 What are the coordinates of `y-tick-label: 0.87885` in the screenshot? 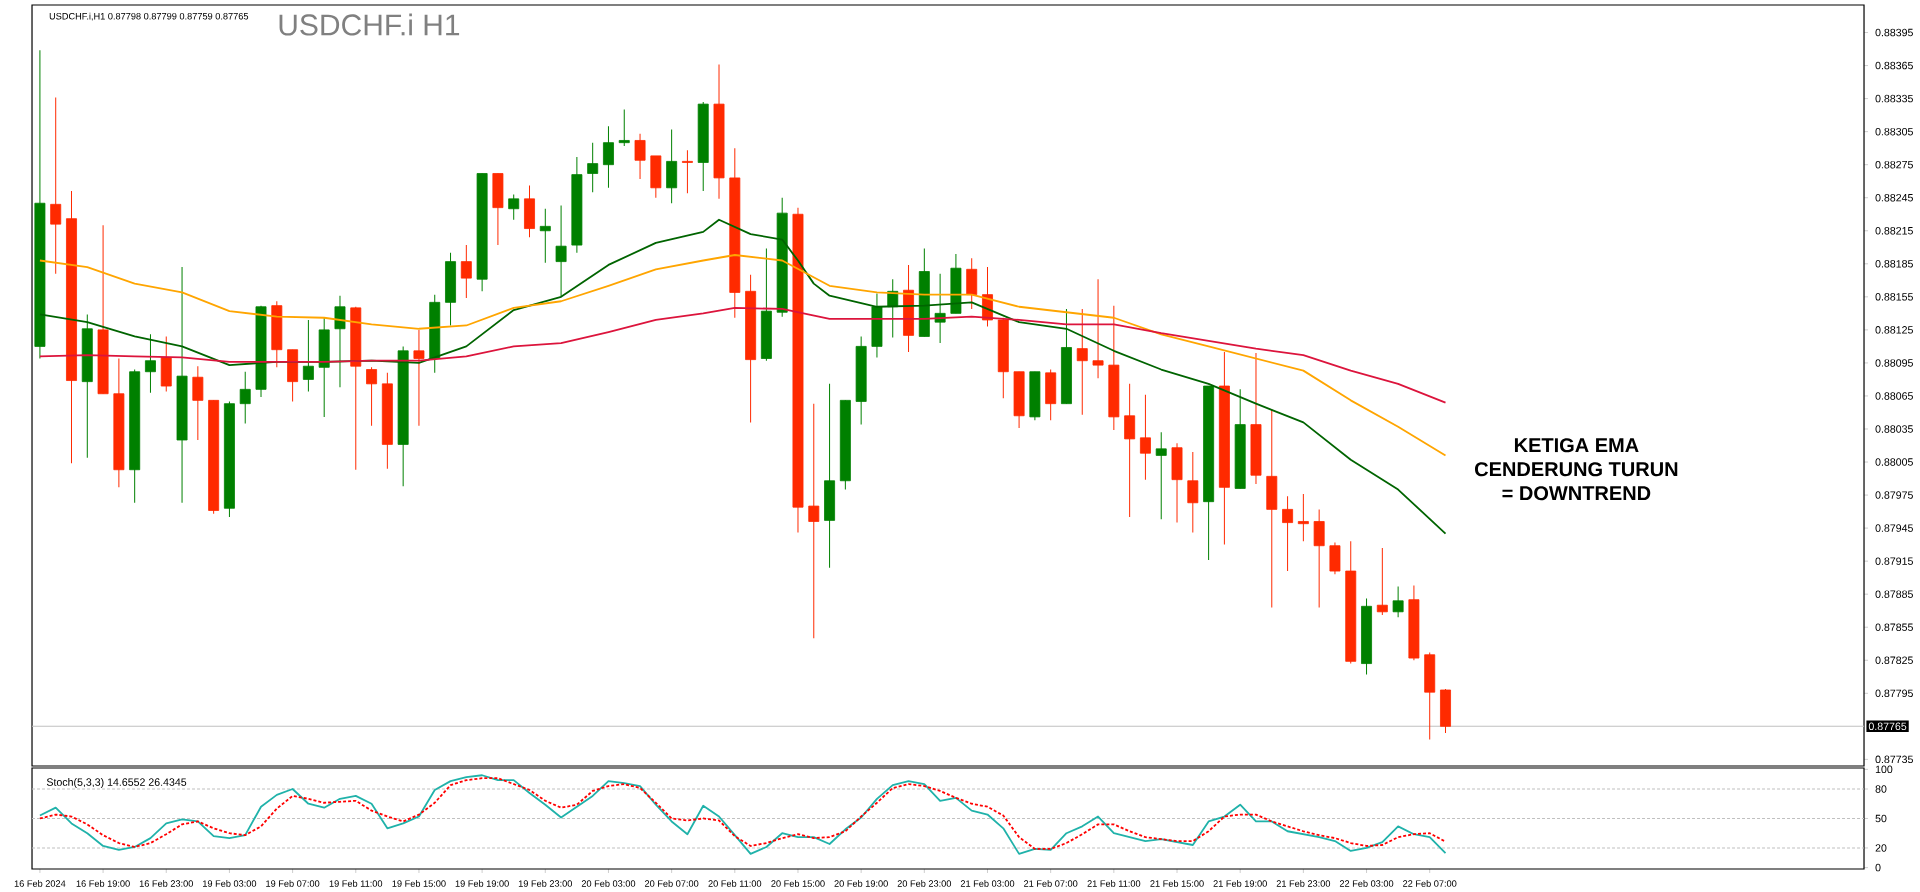 It's located at (1894, 594).